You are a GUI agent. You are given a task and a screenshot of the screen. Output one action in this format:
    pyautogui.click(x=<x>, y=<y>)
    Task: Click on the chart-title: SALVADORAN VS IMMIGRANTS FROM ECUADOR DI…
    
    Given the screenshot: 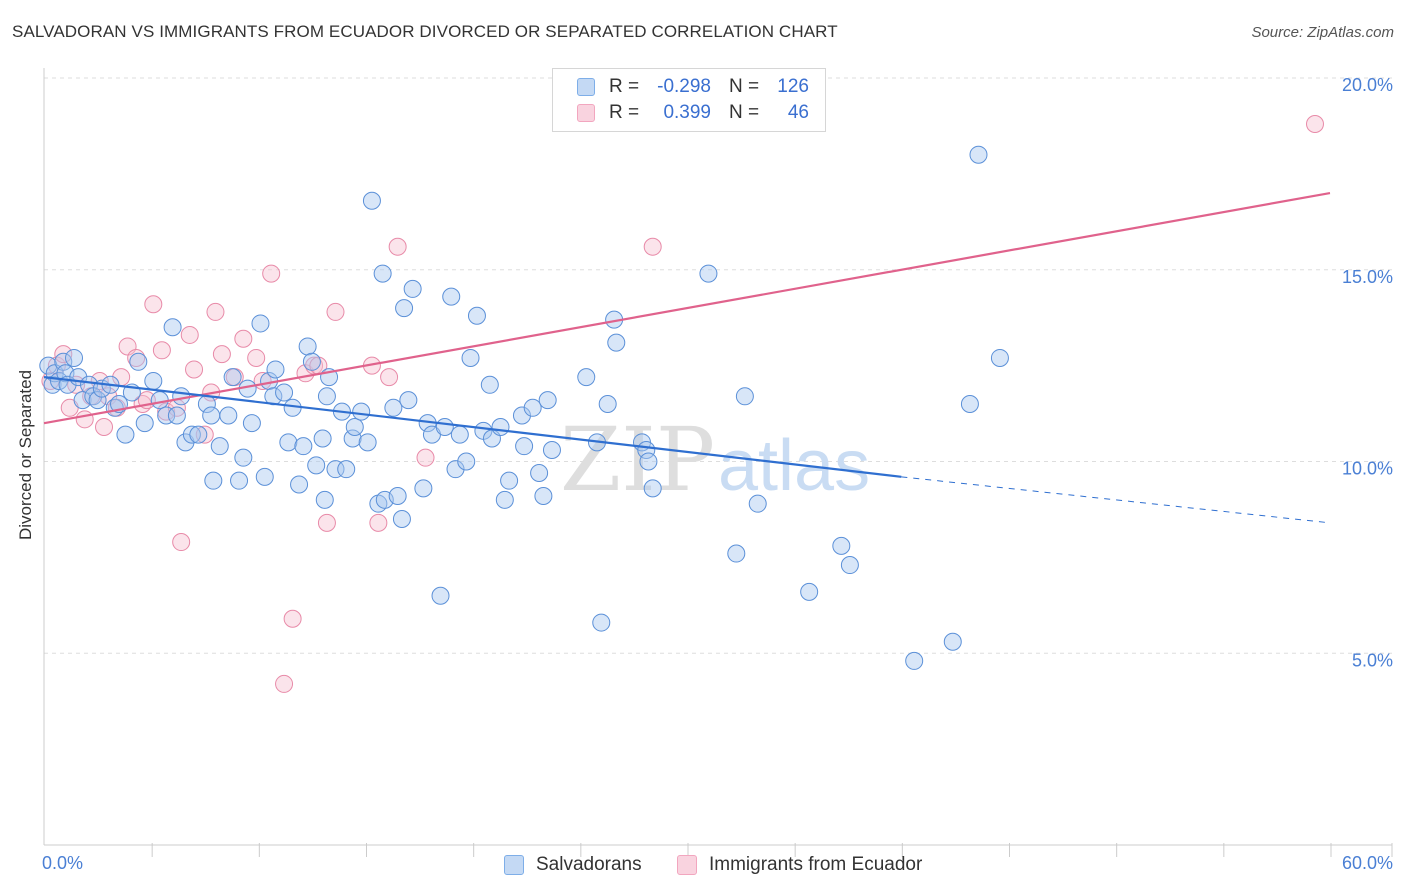 What is the action you would take?
    pyautogui.click(x=425, y=31)
    